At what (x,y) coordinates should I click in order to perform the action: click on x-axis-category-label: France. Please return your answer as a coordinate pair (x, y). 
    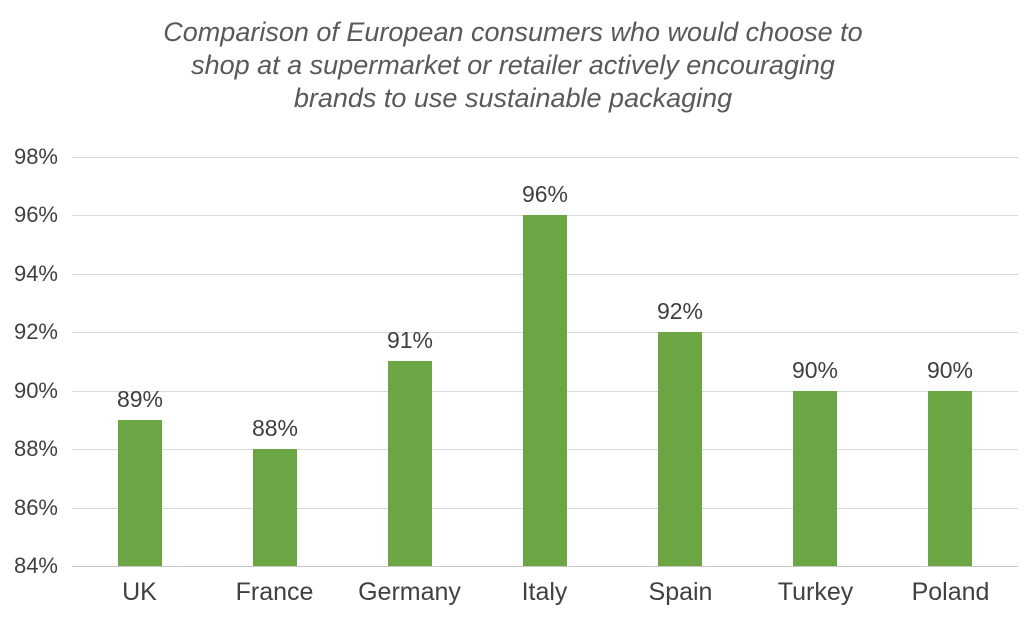
    Looking at the image, I should click on (274, 592).